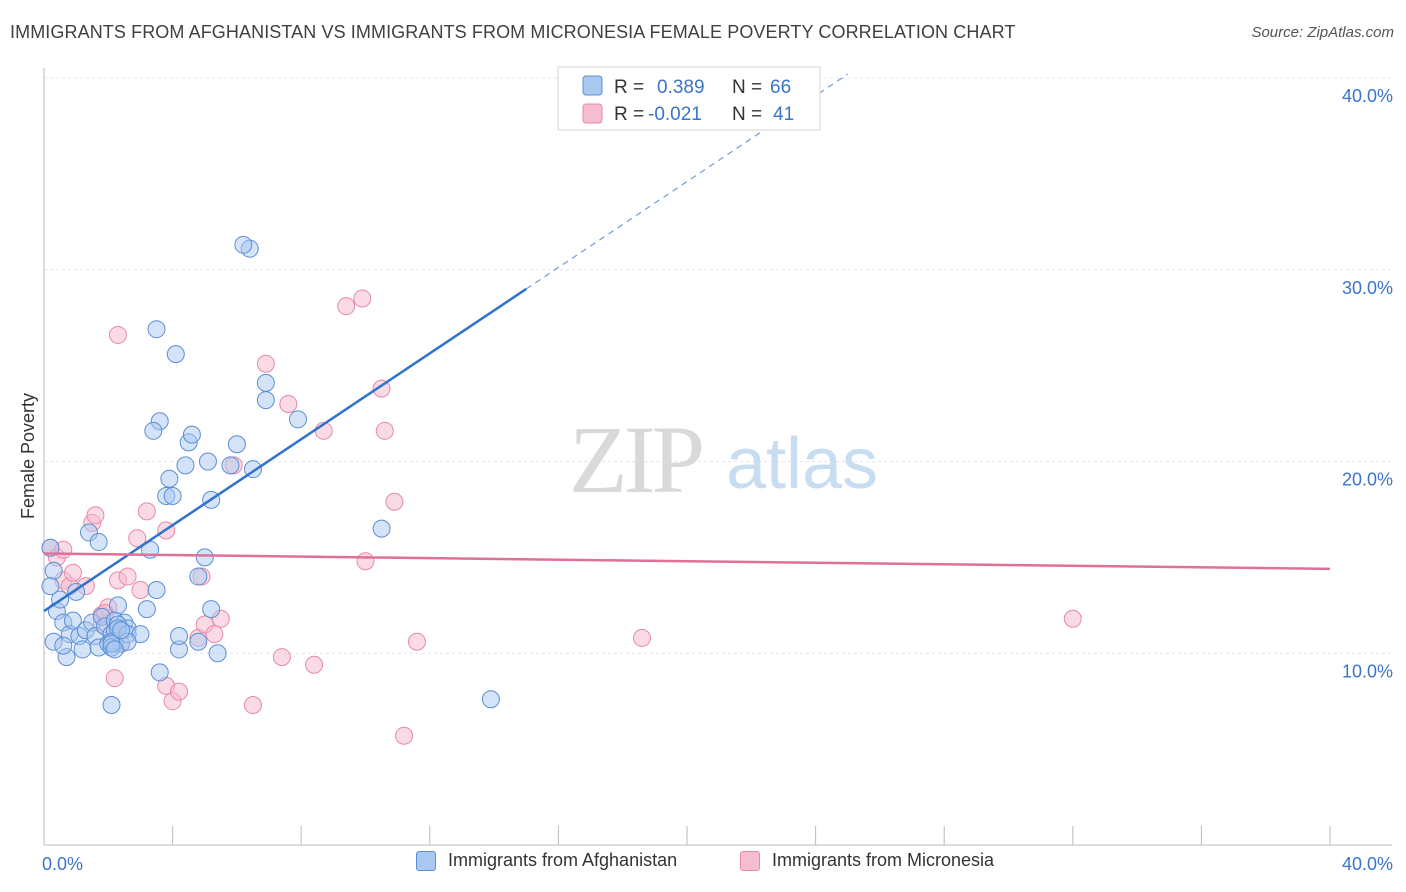 This screenshot has width=1406, height=892. What do you see at coordinates (629, 114) in the screenshot?
I see `stats-r-label-micronesia: R =` at bounding box center [629, 114].